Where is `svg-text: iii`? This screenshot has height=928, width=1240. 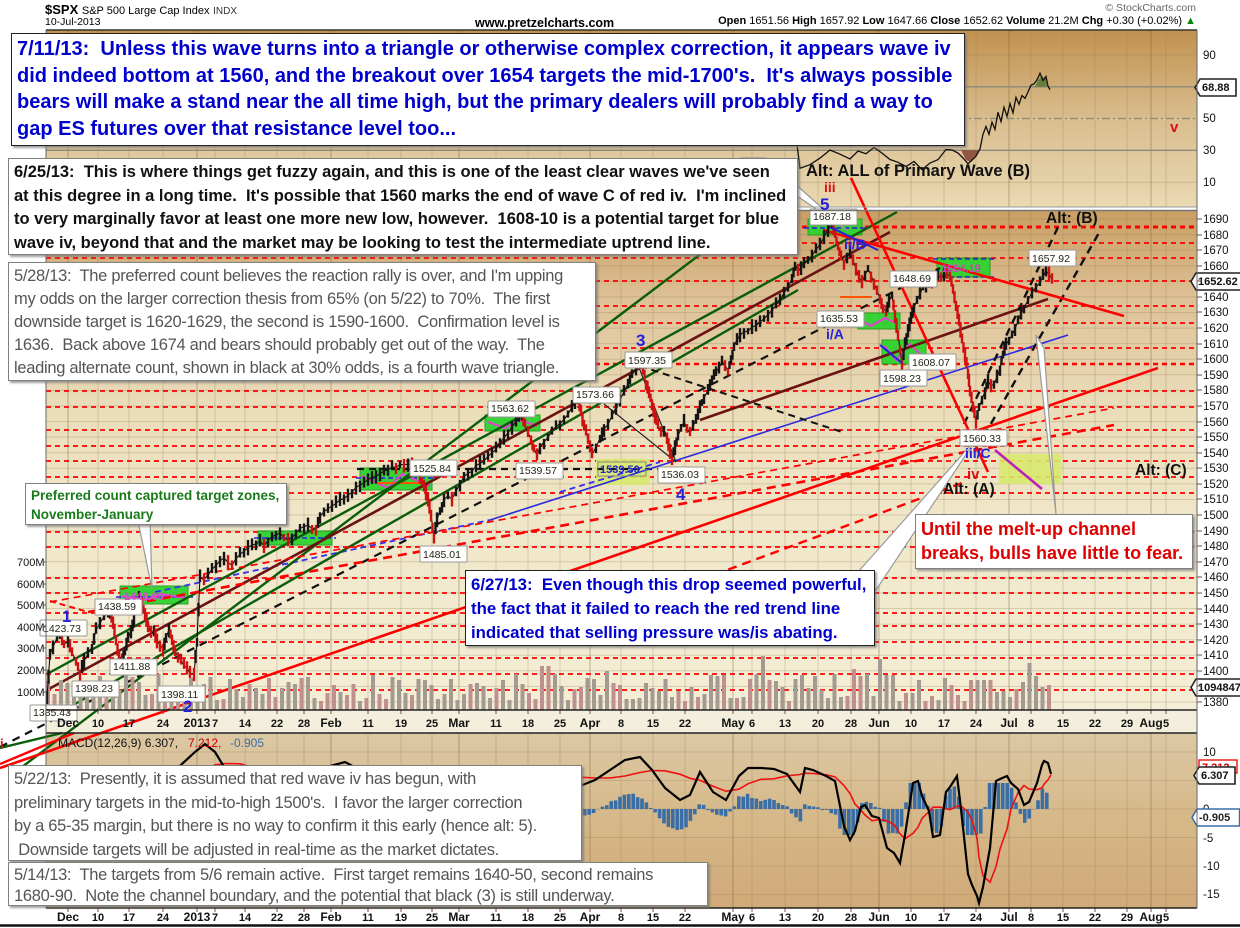 svg-text: iii is located at coordinates (830, 187).